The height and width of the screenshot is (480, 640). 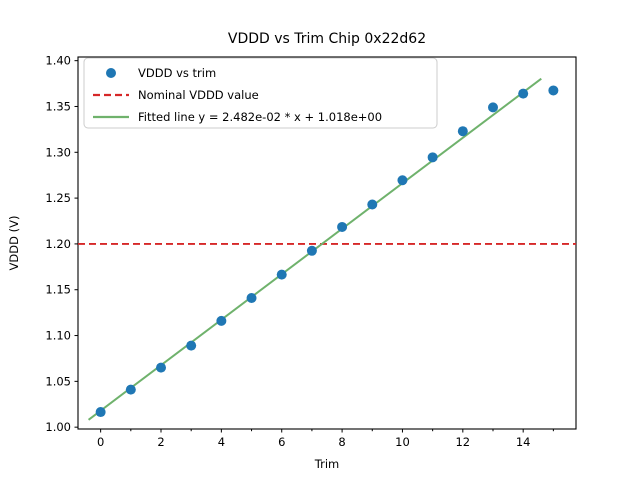 What do you see at coordinates (198, 95) in the screenshot?
I see `legend-item-label: Nominal VDDD value` at bounding box center [198, 95].